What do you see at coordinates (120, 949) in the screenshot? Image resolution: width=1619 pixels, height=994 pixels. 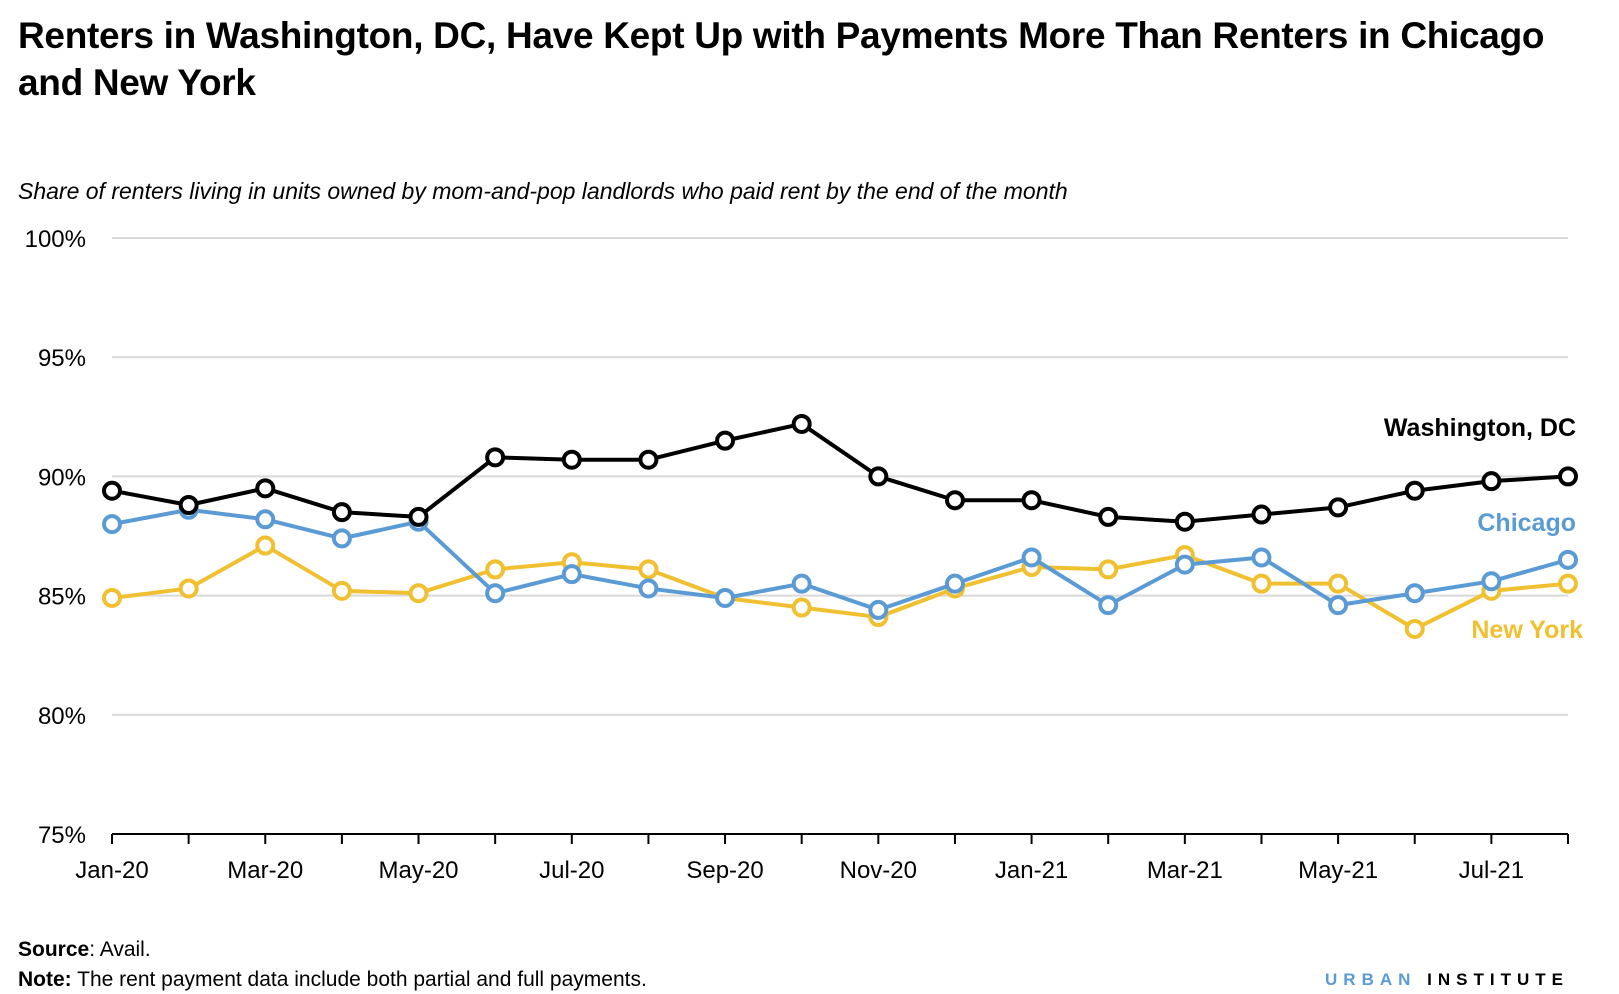 I see `source-text: : Avail.` at bounding box center [120, 949].